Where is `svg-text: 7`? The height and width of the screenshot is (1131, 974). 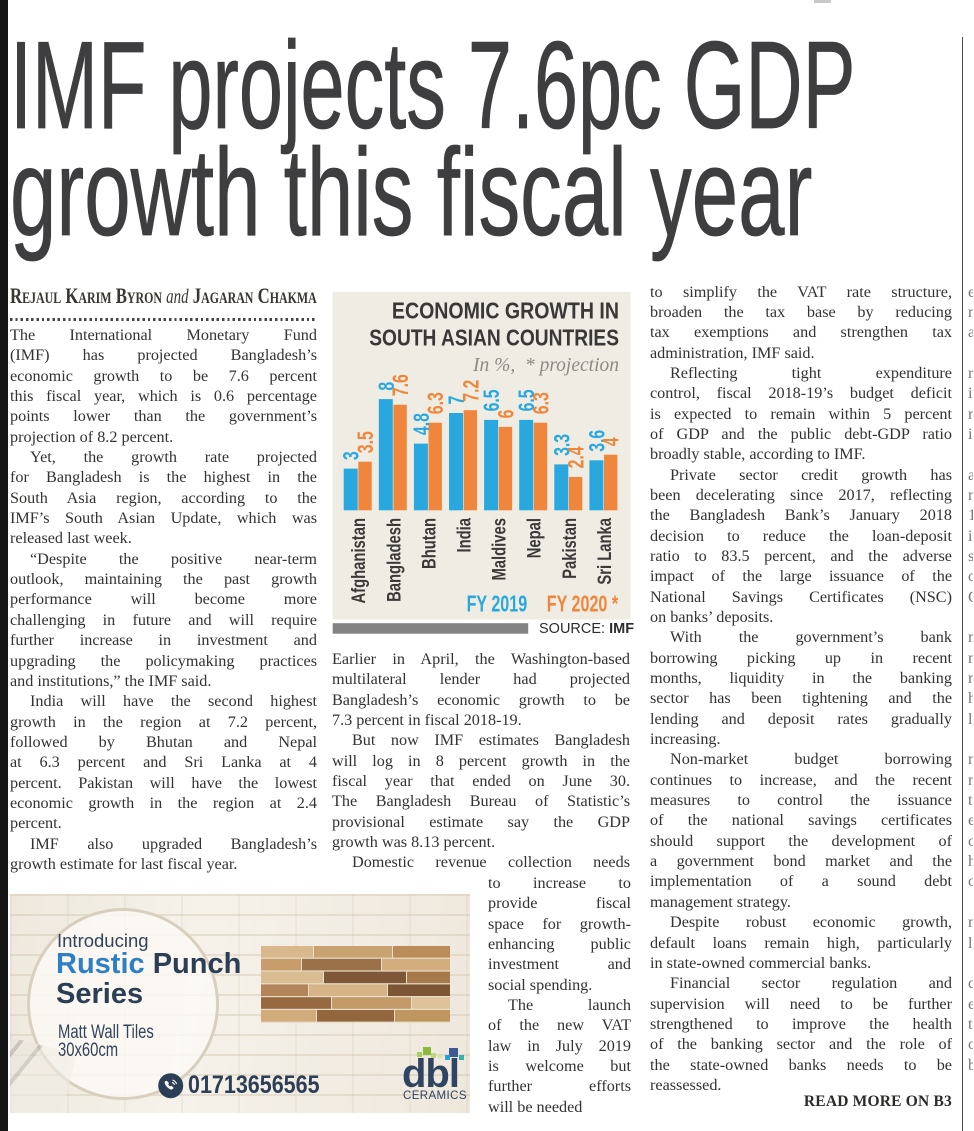
svg-text: 7 is located at coordinates (458, 400).